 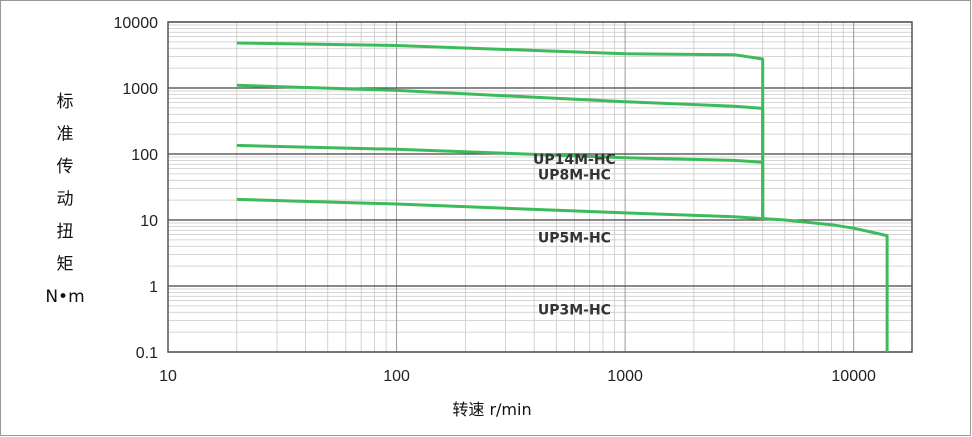 What do you see at coordinates (65, 135) in the screenshot?
I see `y-axis-label-char: 准` at bounding box center [65, 135].